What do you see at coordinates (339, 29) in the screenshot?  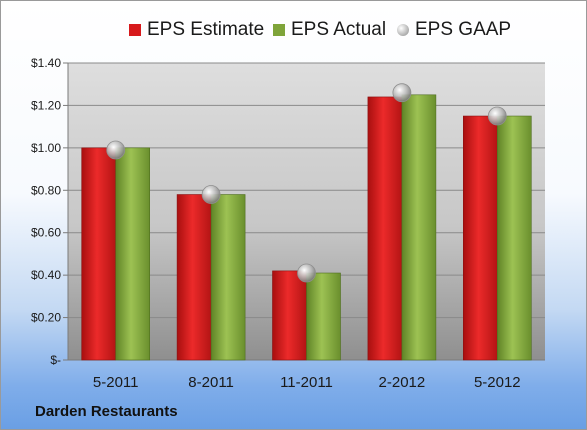 I see `legend-label-eps-actual: EPS Actual` at bounding box center [339, 29].